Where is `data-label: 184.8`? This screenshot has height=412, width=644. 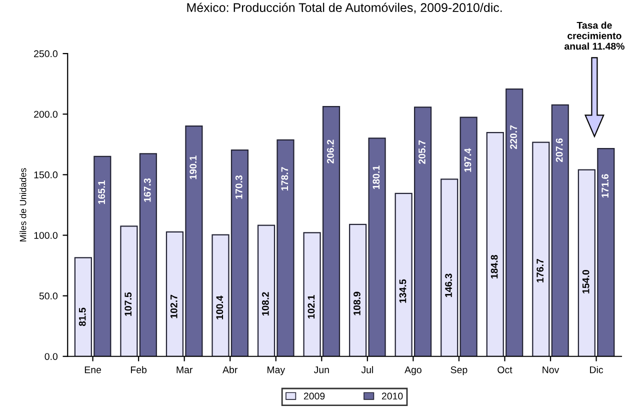
data-label: 184.8 is located at coordinates (494, 266).